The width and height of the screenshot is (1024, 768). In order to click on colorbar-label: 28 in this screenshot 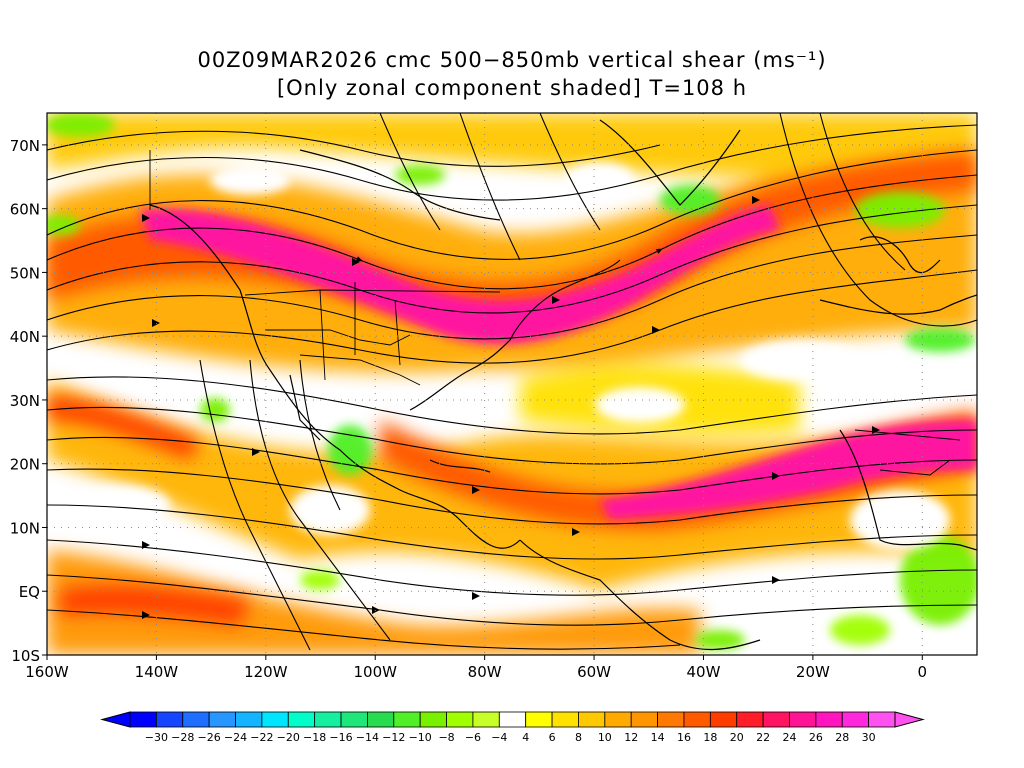, I will do `click(842, 737)`.